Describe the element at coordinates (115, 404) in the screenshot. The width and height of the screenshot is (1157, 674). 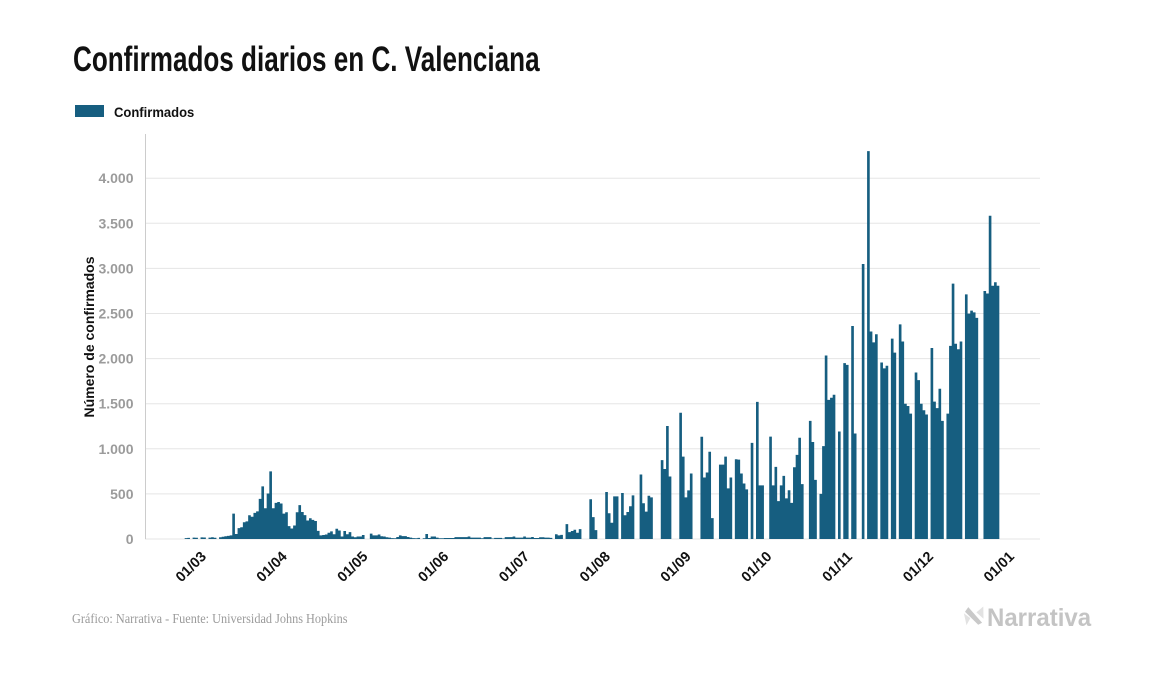
I see `svg-text: 1.500` at that location.